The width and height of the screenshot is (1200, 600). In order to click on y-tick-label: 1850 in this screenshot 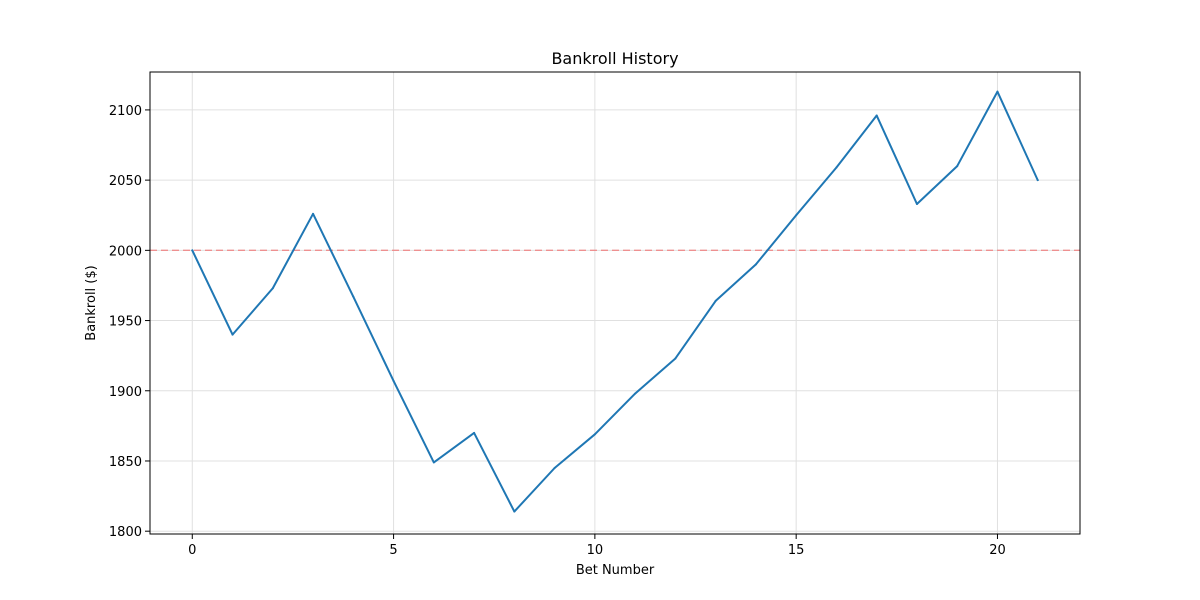, I will do `click(125, 462)`.